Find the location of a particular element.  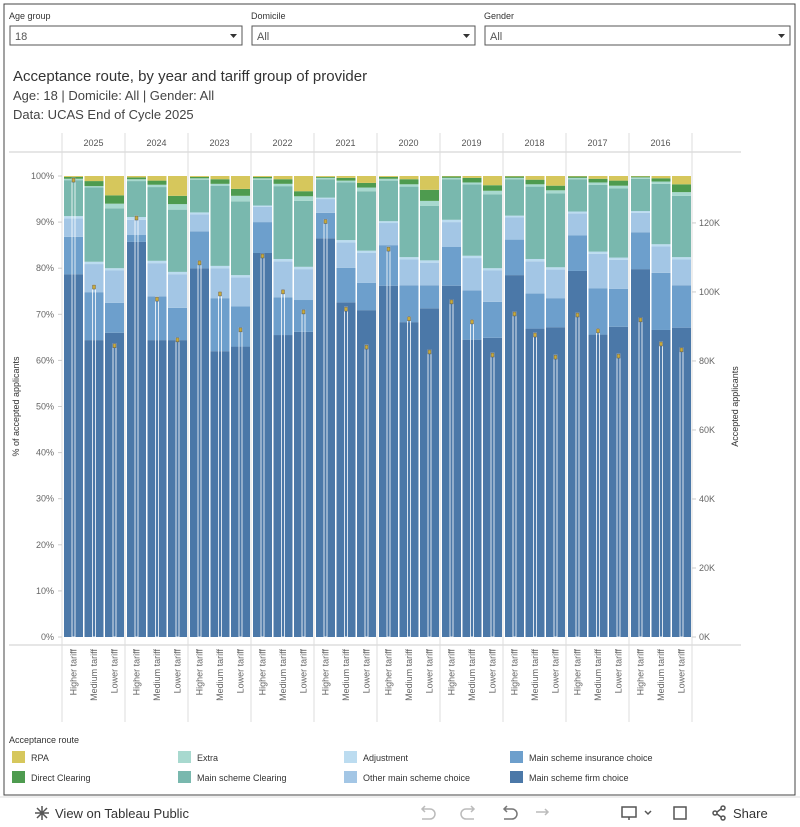

y-tick-label: 90% is located at coordinates (45, 222).